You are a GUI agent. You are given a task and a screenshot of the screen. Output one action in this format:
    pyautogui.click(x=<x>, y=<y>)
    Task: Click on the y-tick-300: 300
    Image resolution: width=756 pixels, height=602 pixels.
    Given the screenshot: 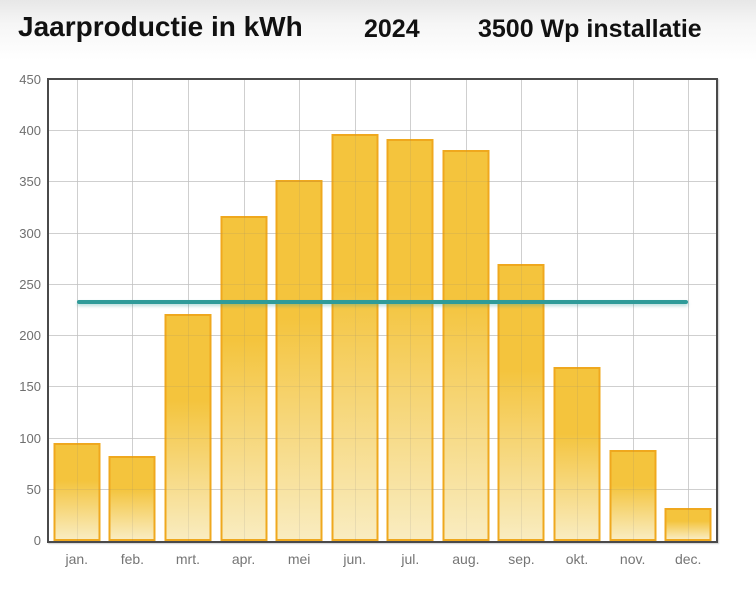 What is the action you would take?
    pyautogui.click(x=30, y=233)
    